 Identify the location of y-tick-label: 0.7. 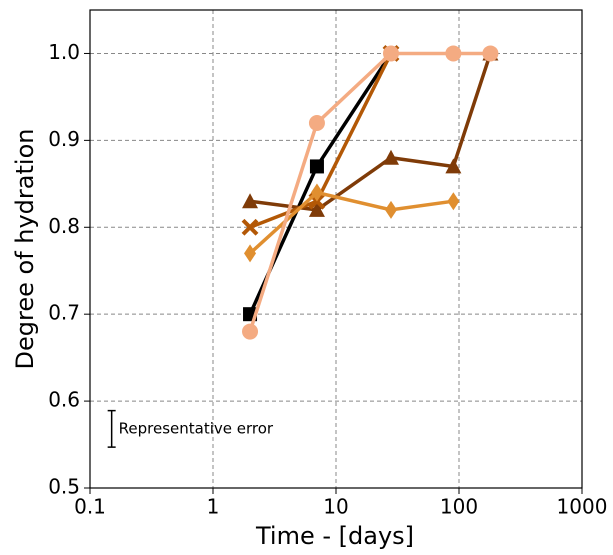
(64, 313).